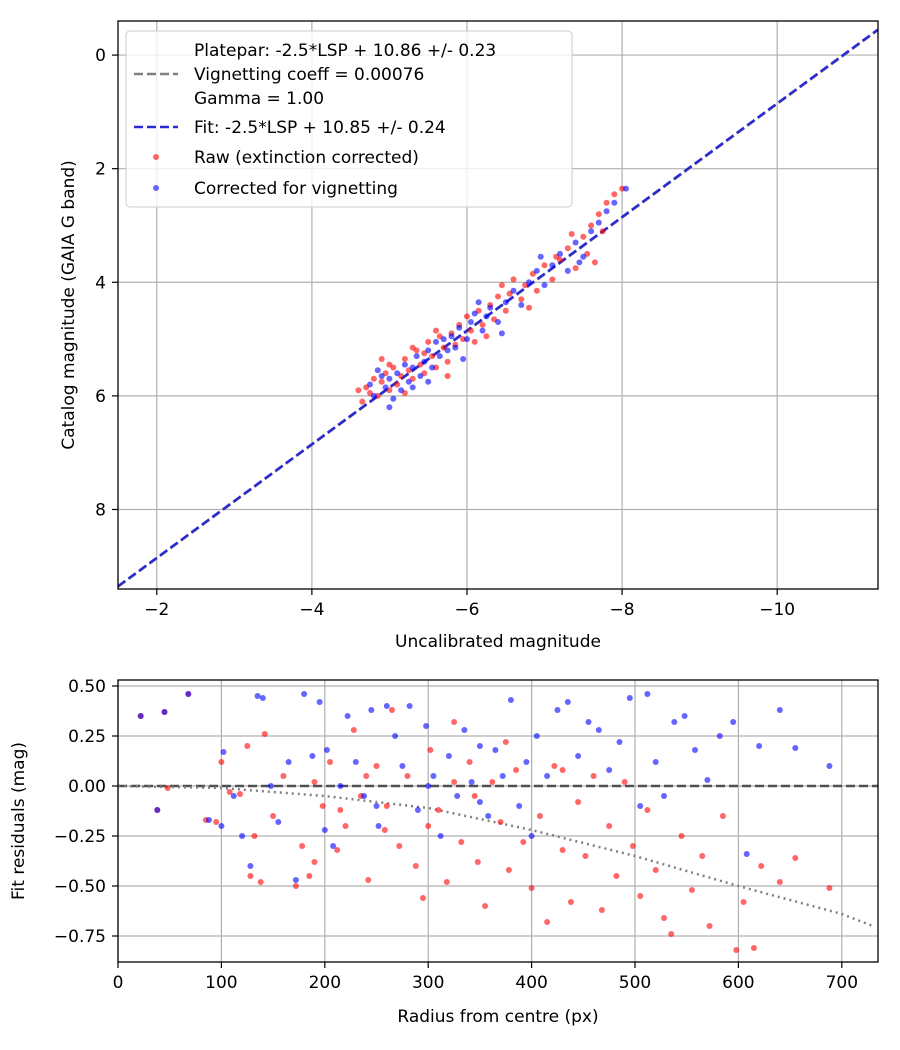  What do you see at coordinates (842, 983) in the screenshot?
I see `x-tick-label: 700` at bounding box center [842, 983].